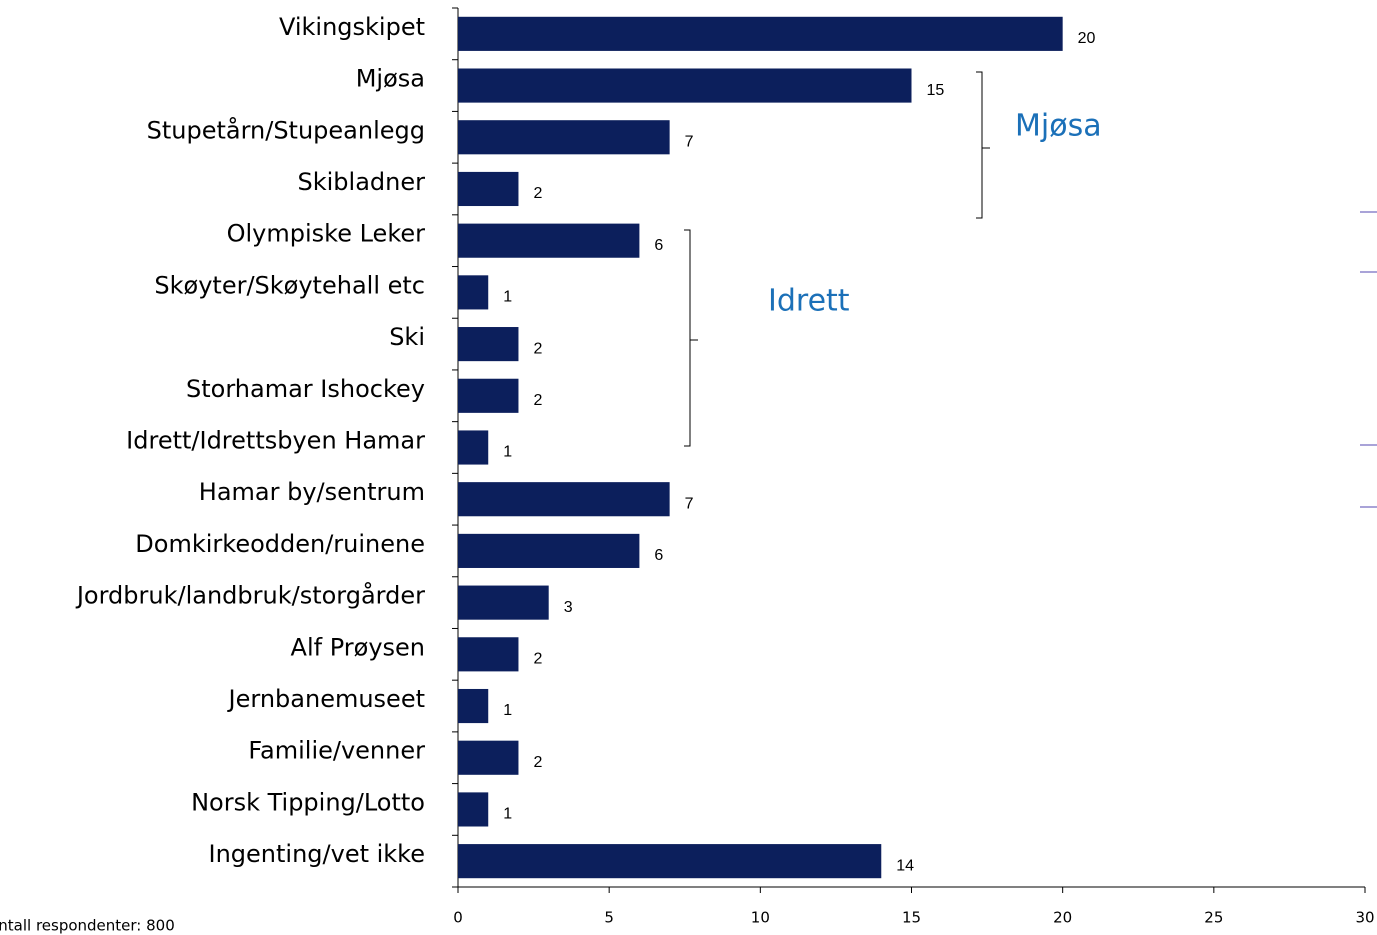  Describe the element at coordinates (911, 918) in the screenshot. I see `x-tick-label: 15` at that location.